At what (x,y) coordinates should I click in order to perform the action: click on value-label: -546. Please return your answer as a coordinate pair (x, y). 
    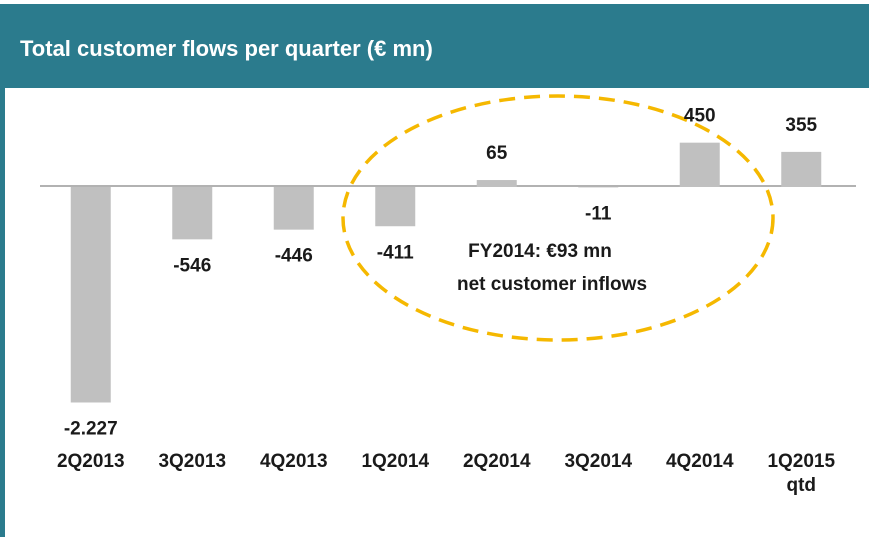
    Looking at the image, I should click on (192, 265).